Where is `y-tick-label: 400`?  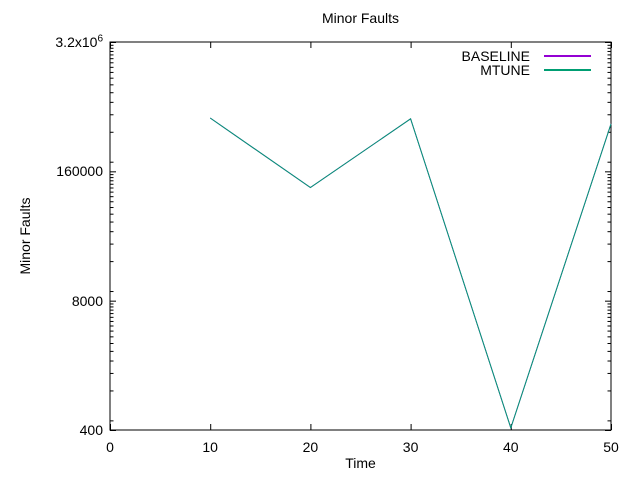 y-tick-label: 400 is located at coordinates (91, 430).